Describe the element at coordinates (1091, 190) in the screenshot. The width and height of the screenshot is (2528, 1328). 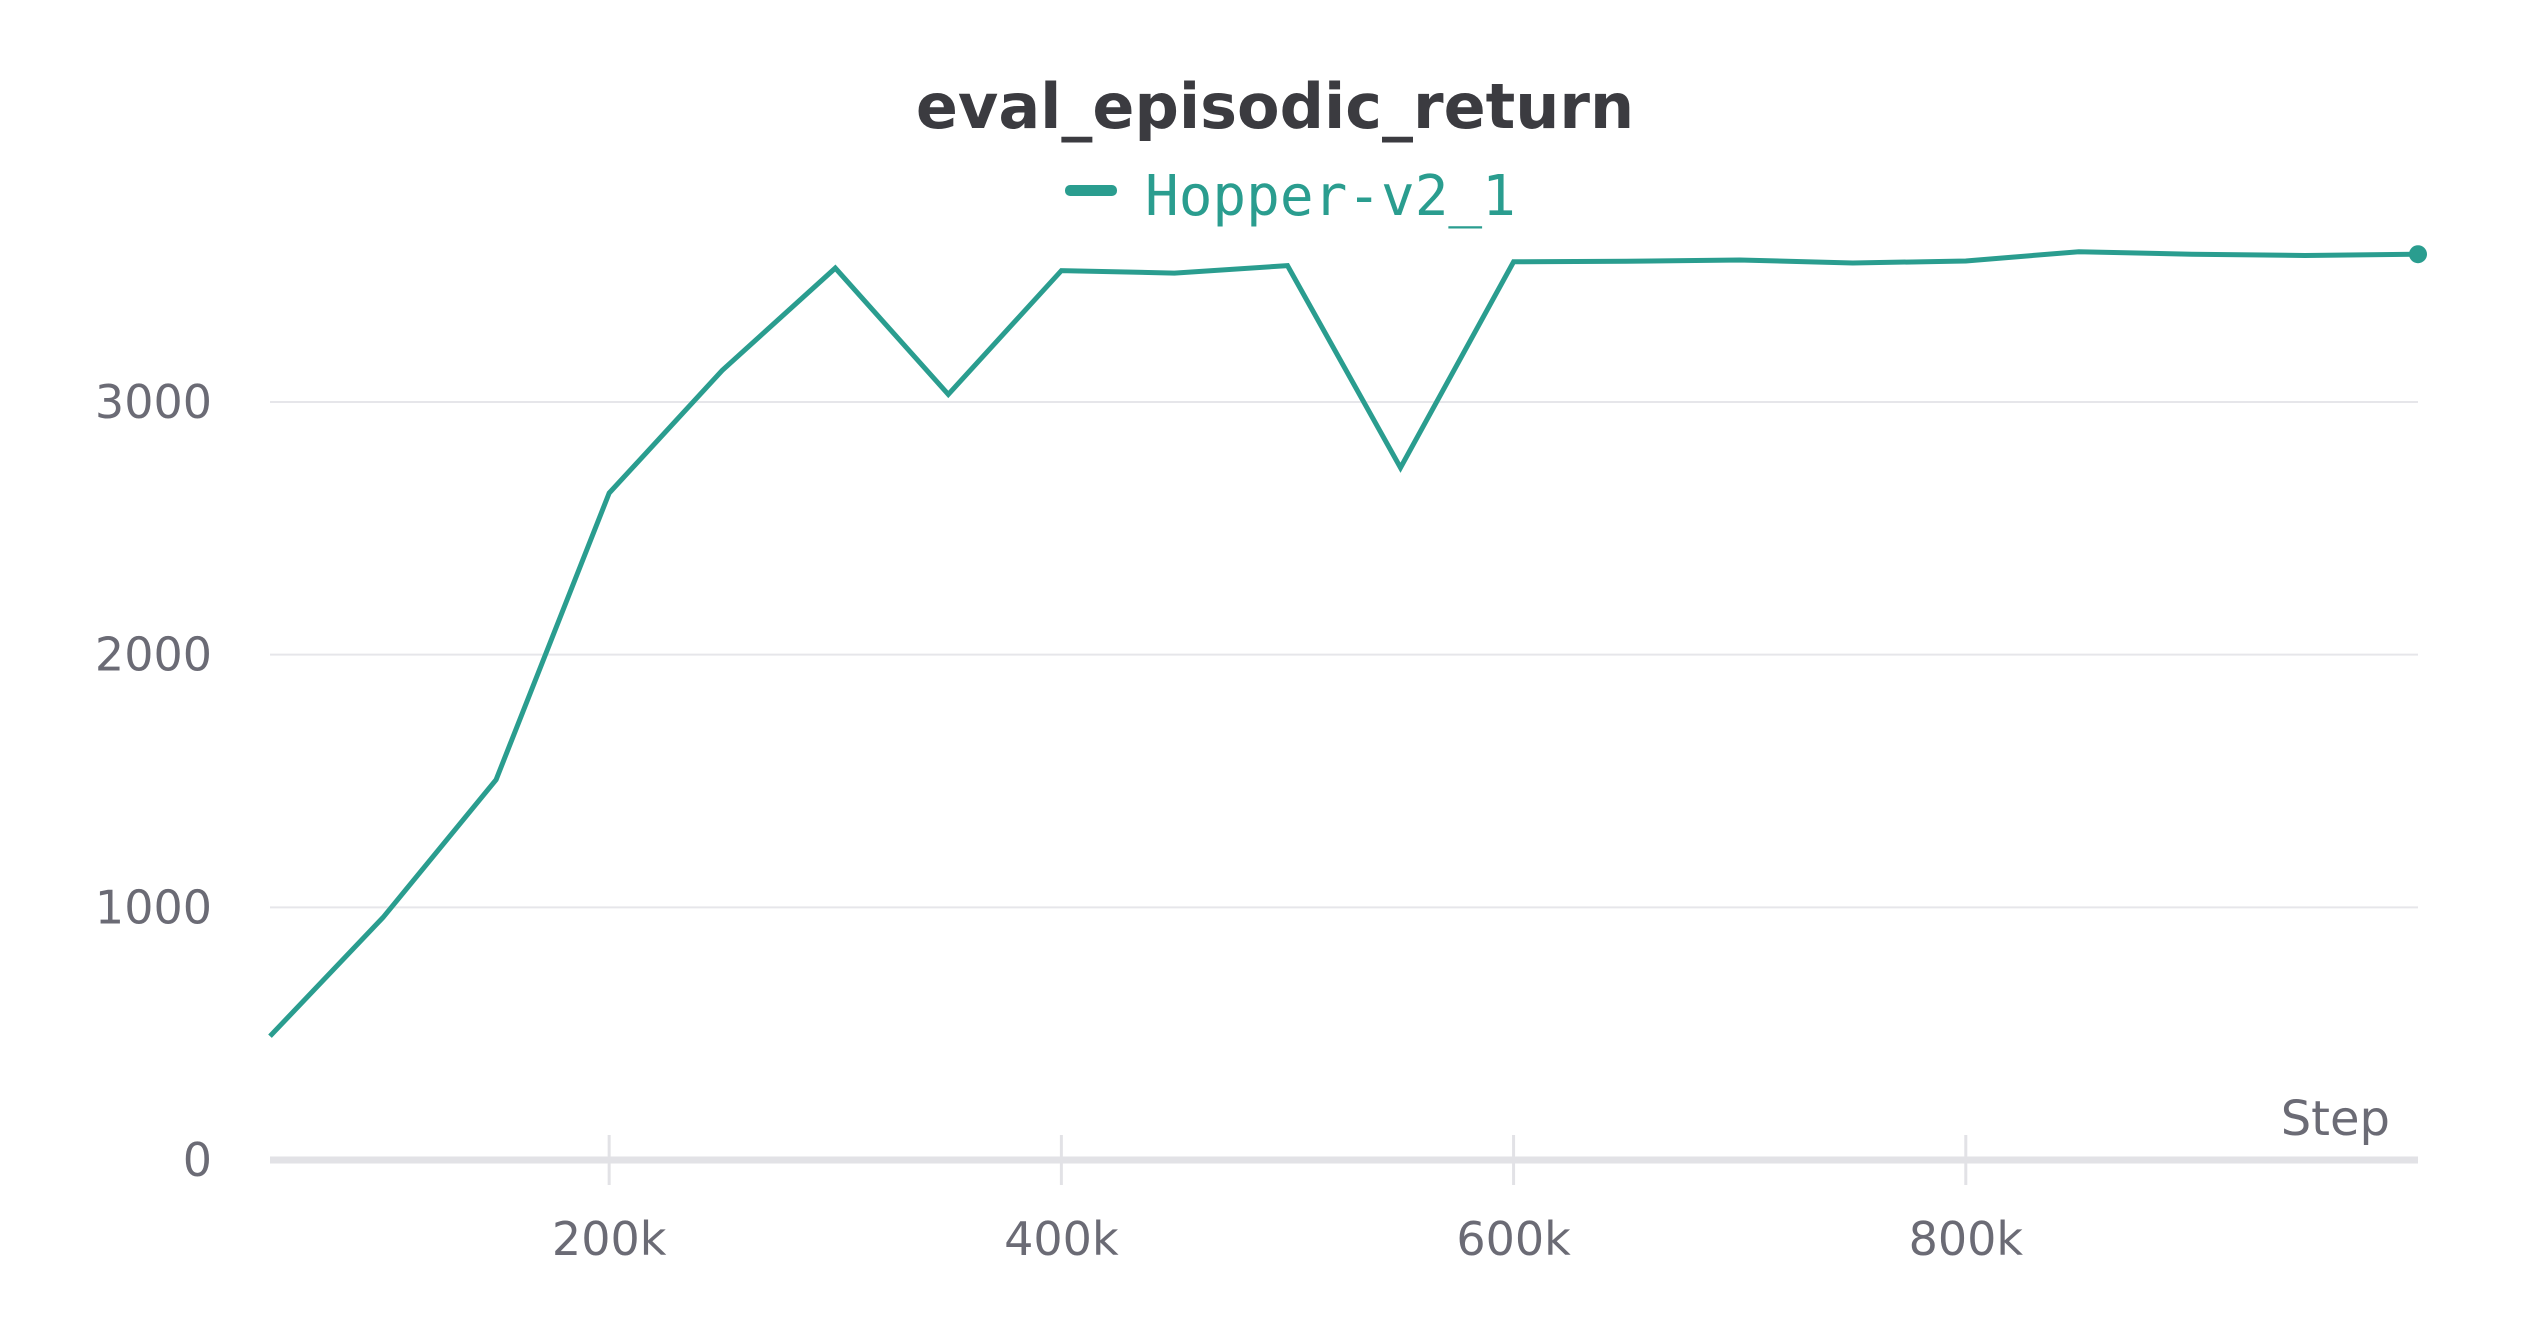
I see `legend-swatch` at that location.